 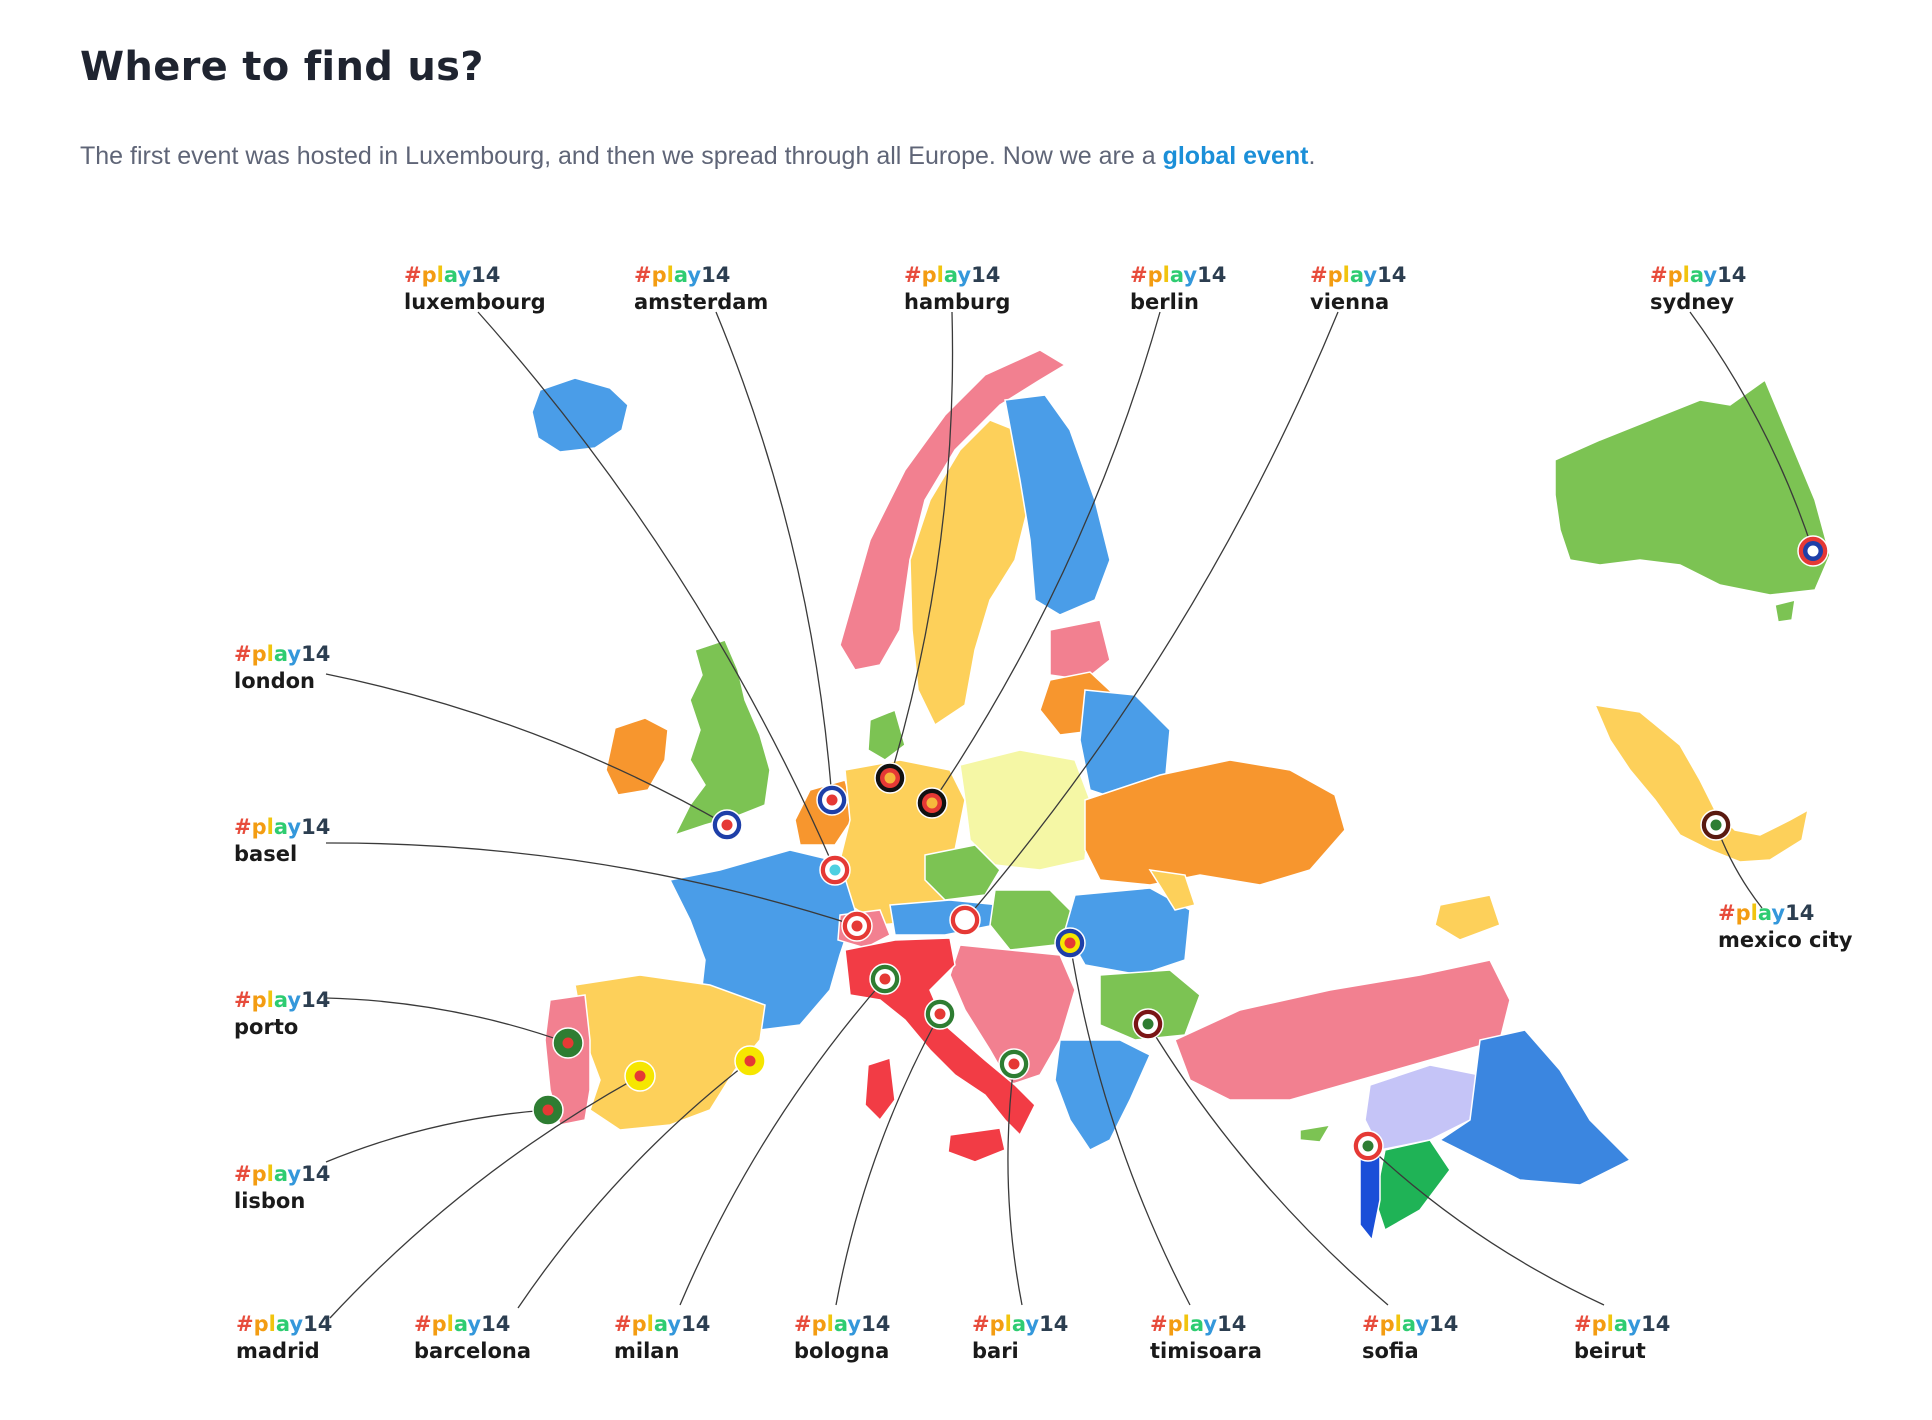 I want to click on marker-berlin, so click(x=932, y=803).